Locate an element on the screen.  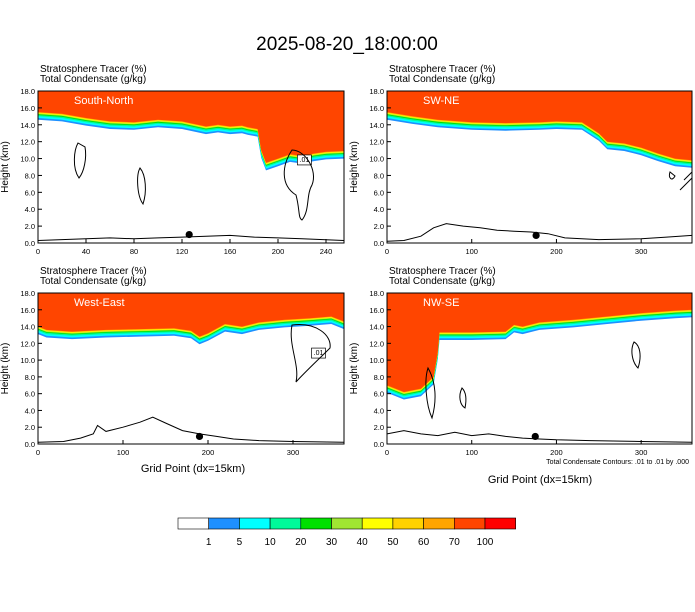
colorbar-label: 60 is located at coordinates (424, 542).